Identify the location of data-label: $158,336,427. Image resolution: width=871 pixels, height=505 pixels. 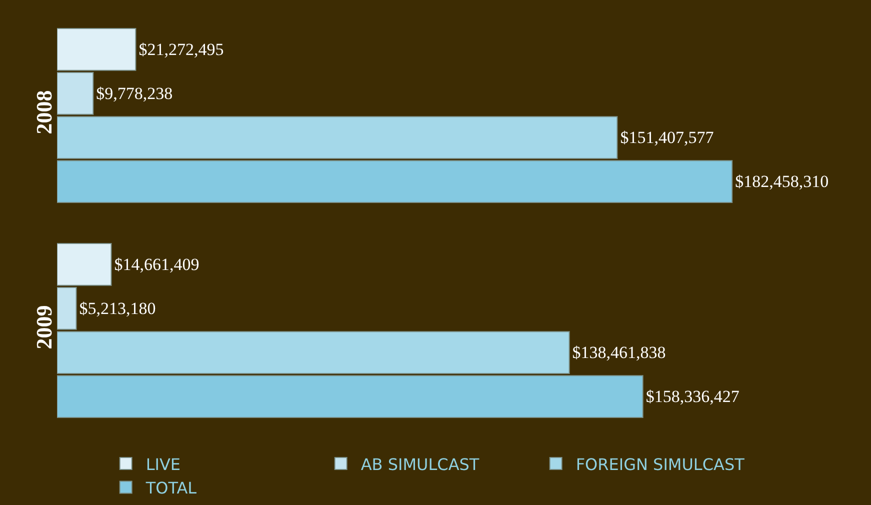
(693, 396).